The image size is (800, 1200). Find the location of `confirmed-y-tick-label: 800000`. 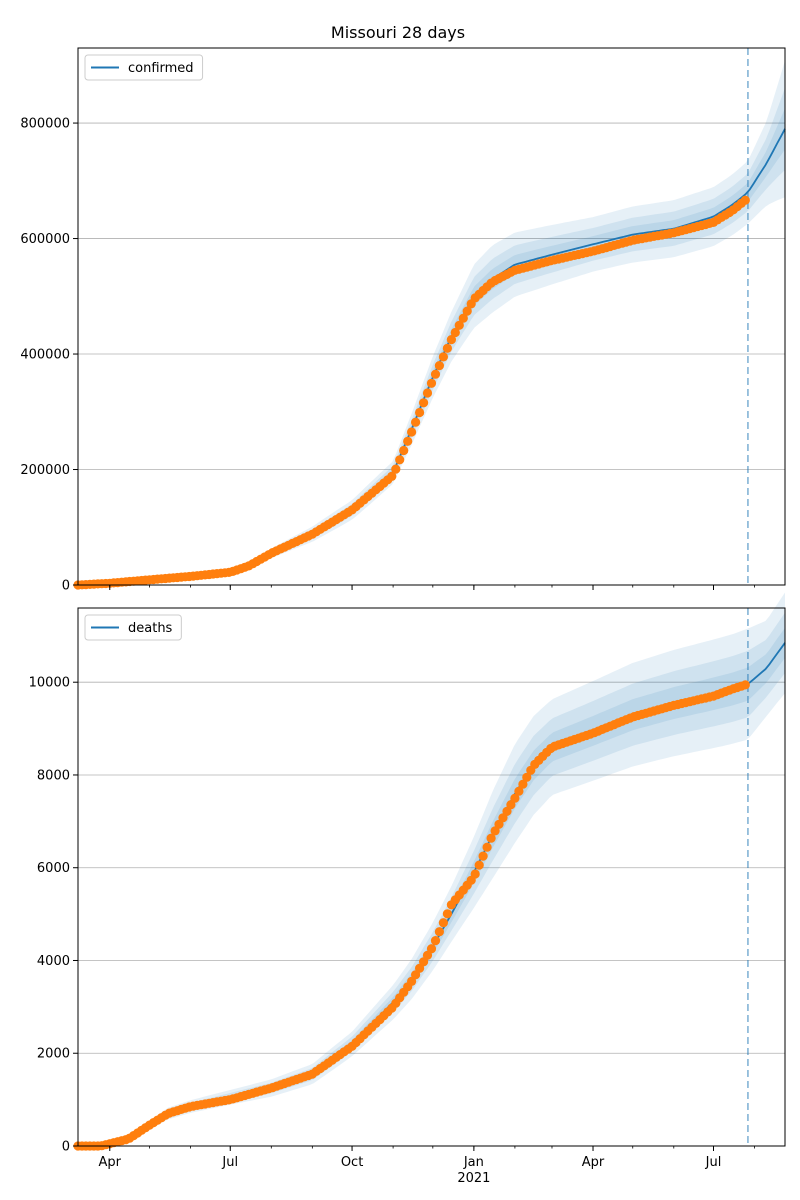

confirmed-y-tick-label: 800000 is located at coordinates (45, 124).